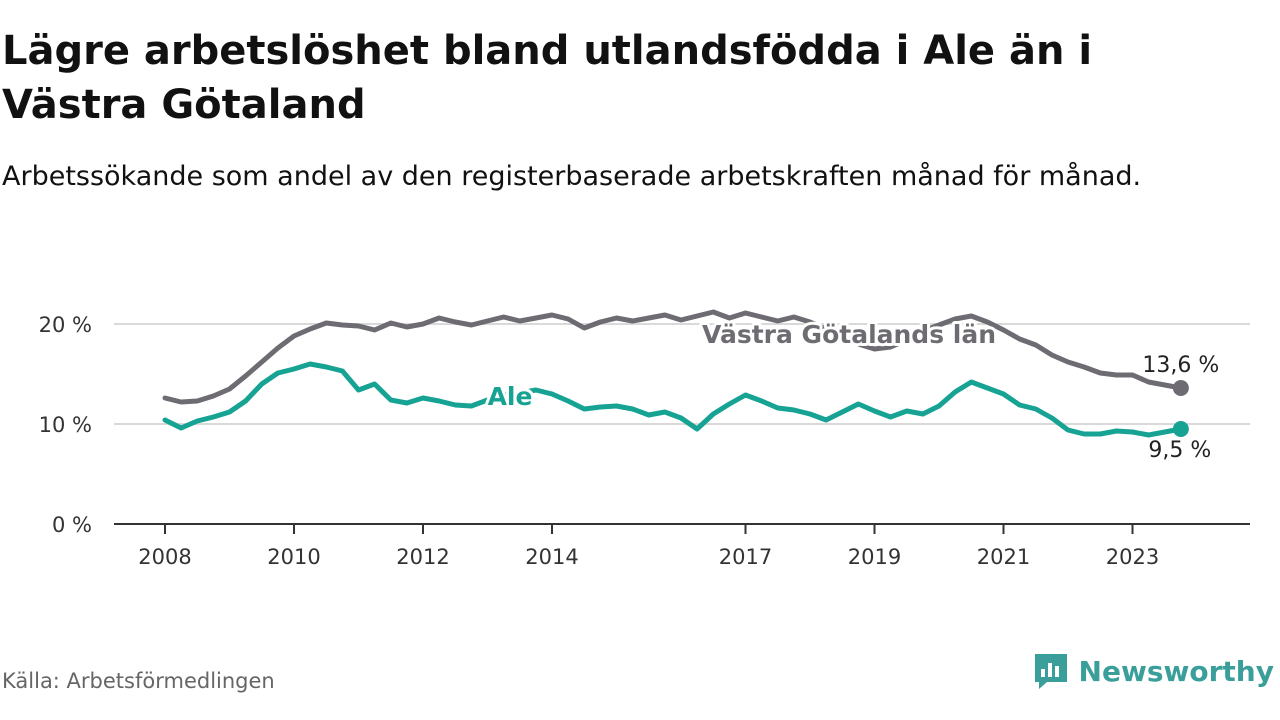 Image resolution: width=1280 pixels, height=720 pixels. What do you see at coordinates (138, 681) in the screenshot?
I see `source-note: Källa: Arbetsförmedlingen` at bounding box center [138, 681].